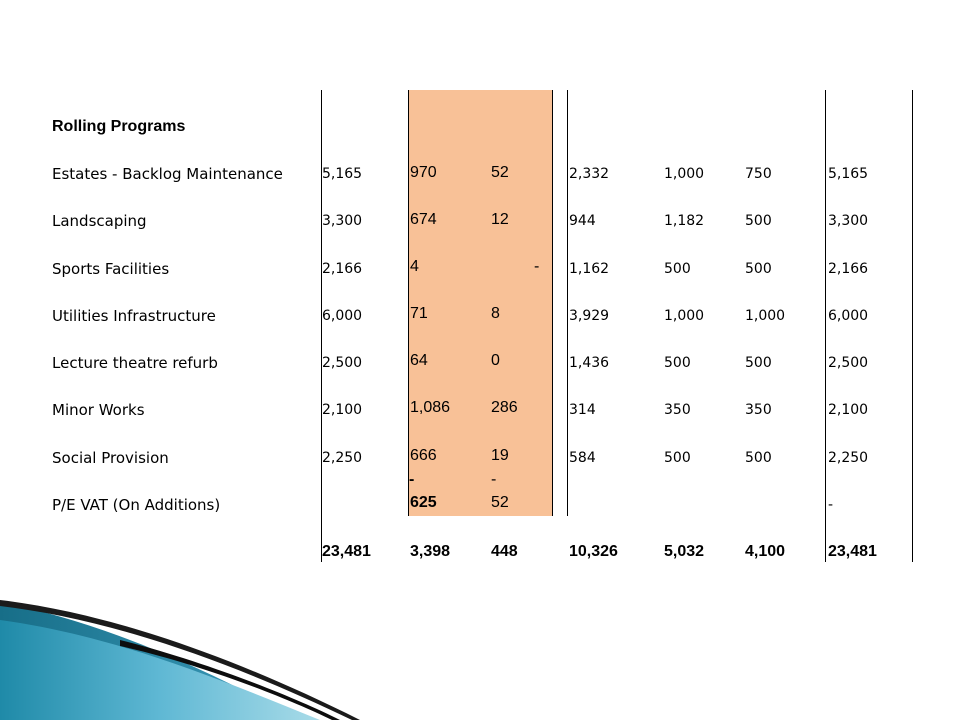 The height and width of the screenshot is (720, 960). Describe the element at coordinates (504, 407) in the screenshot. I see `cell-value: 286` at that location.